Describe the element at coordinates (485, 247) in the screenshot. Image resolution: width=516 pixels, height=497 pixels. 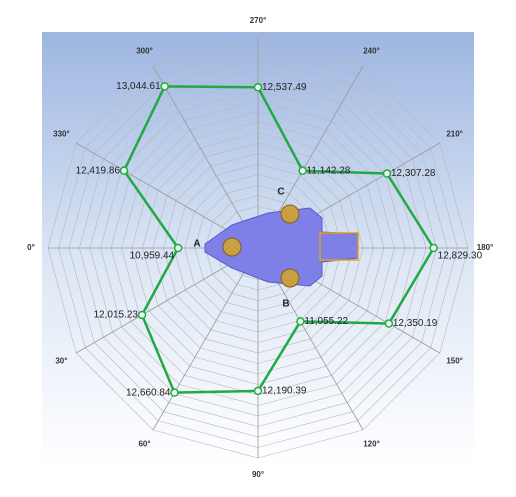
I see `angle-label: 180°` at that location.